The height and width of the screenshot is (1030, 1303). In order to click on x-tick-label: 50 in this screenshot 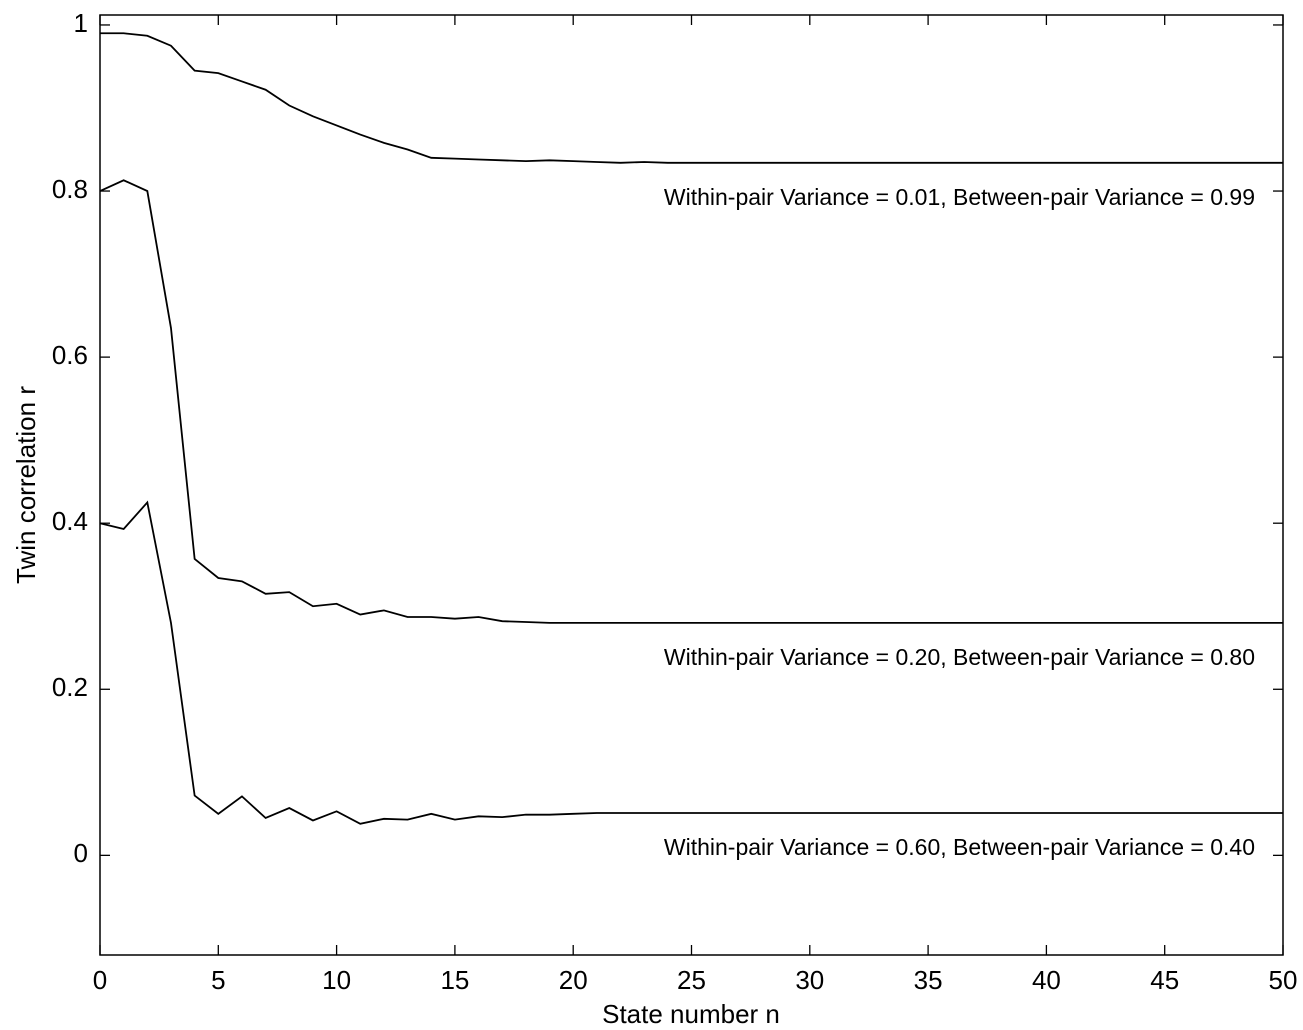, I will do `click(1283, 980)`.